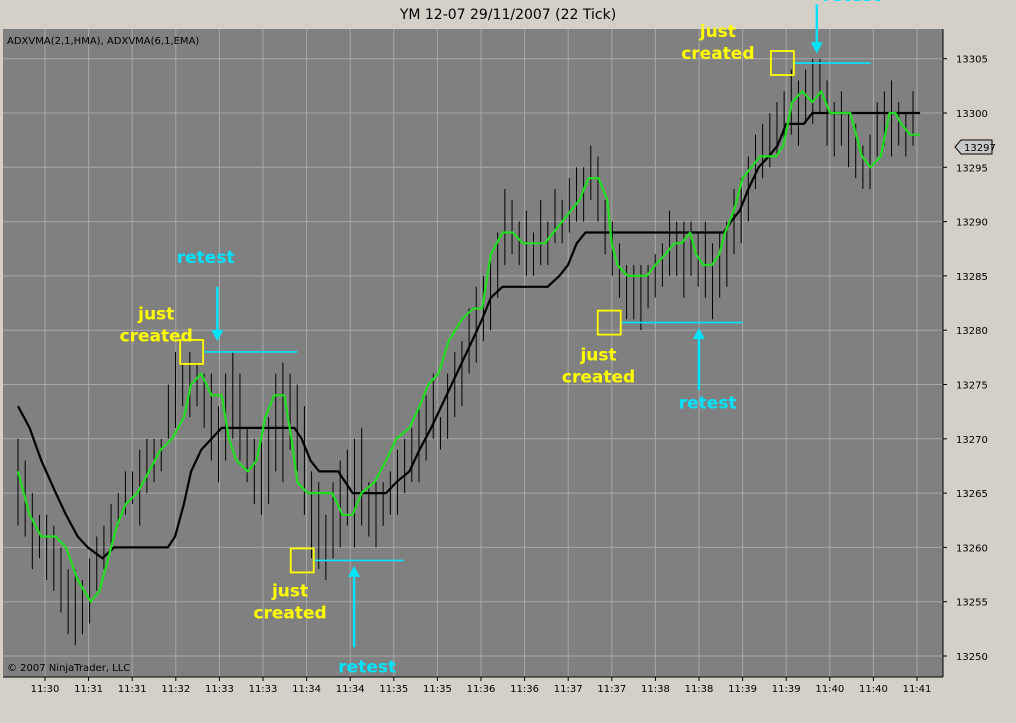 The image size is (1016, 723). I want to click on last-price-tag: 13297, so click(975, 147).